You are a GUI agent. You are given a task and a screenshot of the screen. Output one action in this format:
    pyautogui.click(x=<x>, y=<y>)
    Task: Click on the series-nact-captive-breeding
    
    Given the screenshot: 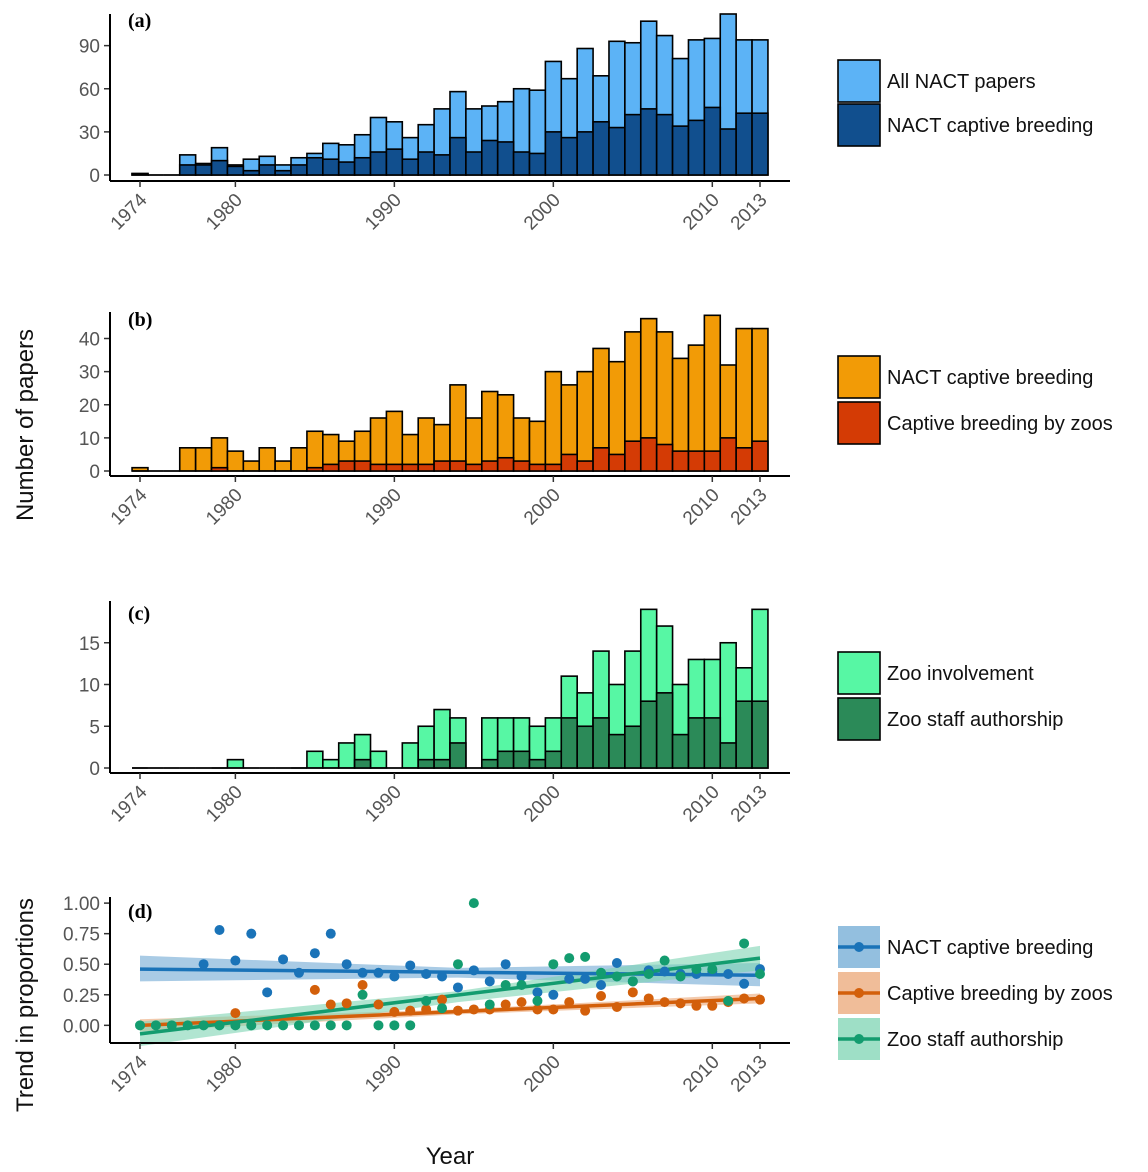 What is the action you would take?
    pyautogui.click(x=450, y=141)
    